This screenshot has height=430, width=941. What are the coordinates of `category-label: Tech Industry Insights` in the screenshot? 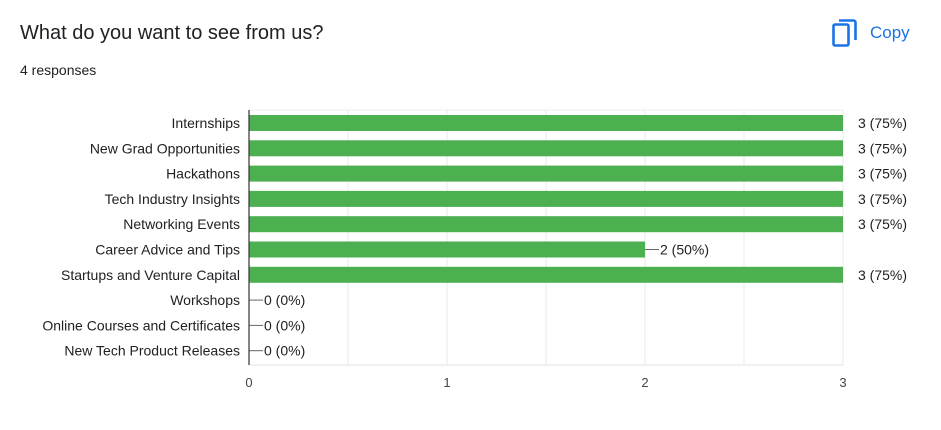 It's located at (172, 199).